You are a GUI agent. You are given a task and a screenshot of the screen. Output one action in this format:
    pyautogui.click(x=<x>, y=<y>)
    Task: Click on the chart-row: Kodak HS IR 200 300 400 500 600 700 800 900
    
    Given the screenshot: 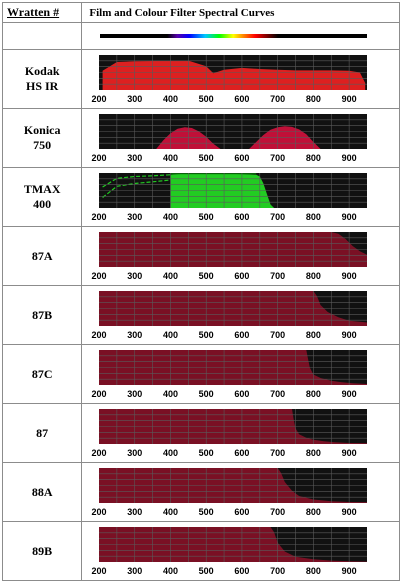 What is the action you would take?
    pyautogui.click(x=200, y=79)
    